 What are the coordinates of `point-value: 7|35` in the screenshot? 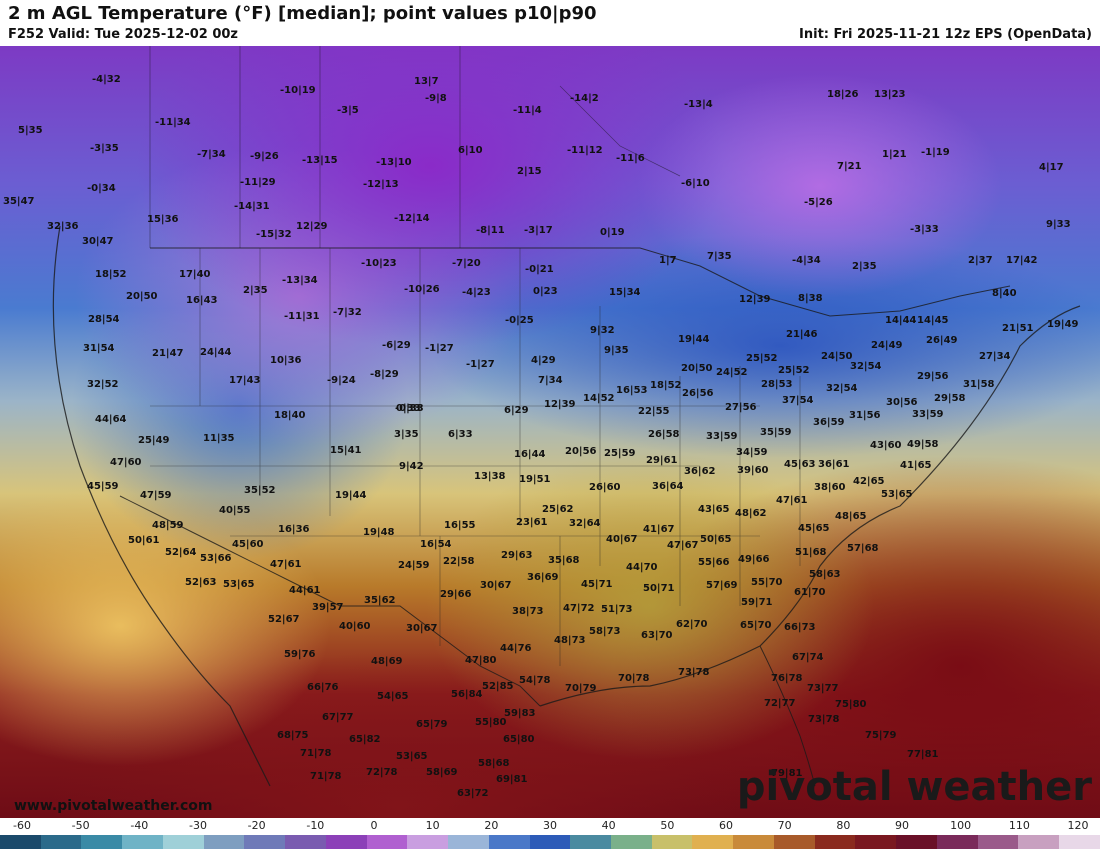 It's located at (719, 256).